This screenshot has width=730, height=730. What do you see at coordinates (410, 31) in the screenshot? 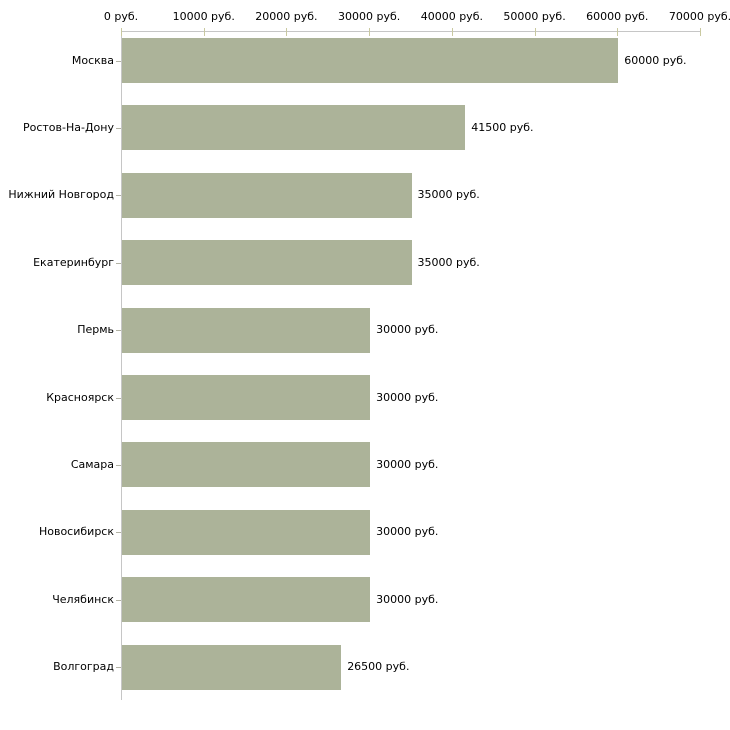
I see `x-axis-line` at bounding box center [410, 31].